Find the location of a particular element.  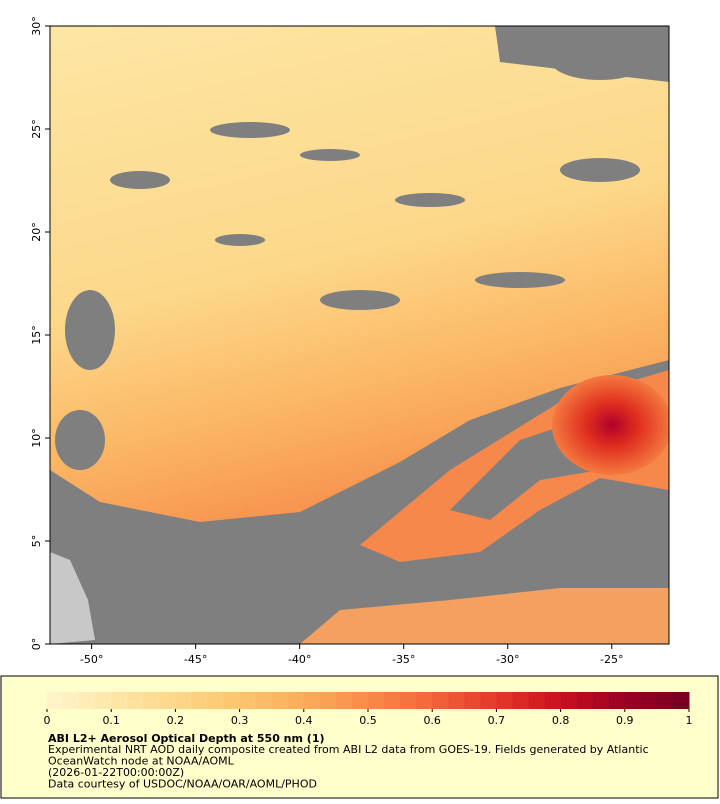

legend-line: OceanWatch node at NOAA/AOML is located at coordinates (141, 761).